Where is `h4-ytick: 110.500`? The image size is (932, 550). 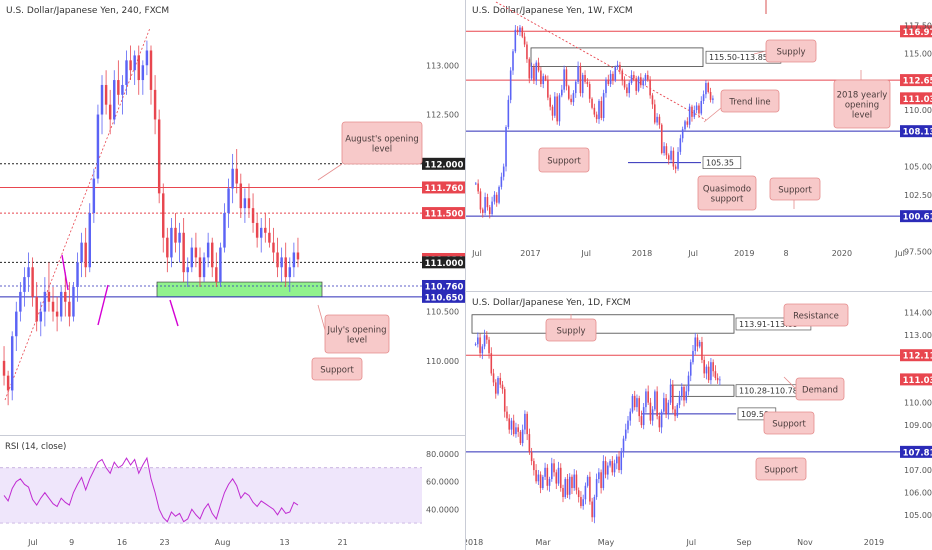 h4-ytick: 110.500 is located at coordinates (442, 312).